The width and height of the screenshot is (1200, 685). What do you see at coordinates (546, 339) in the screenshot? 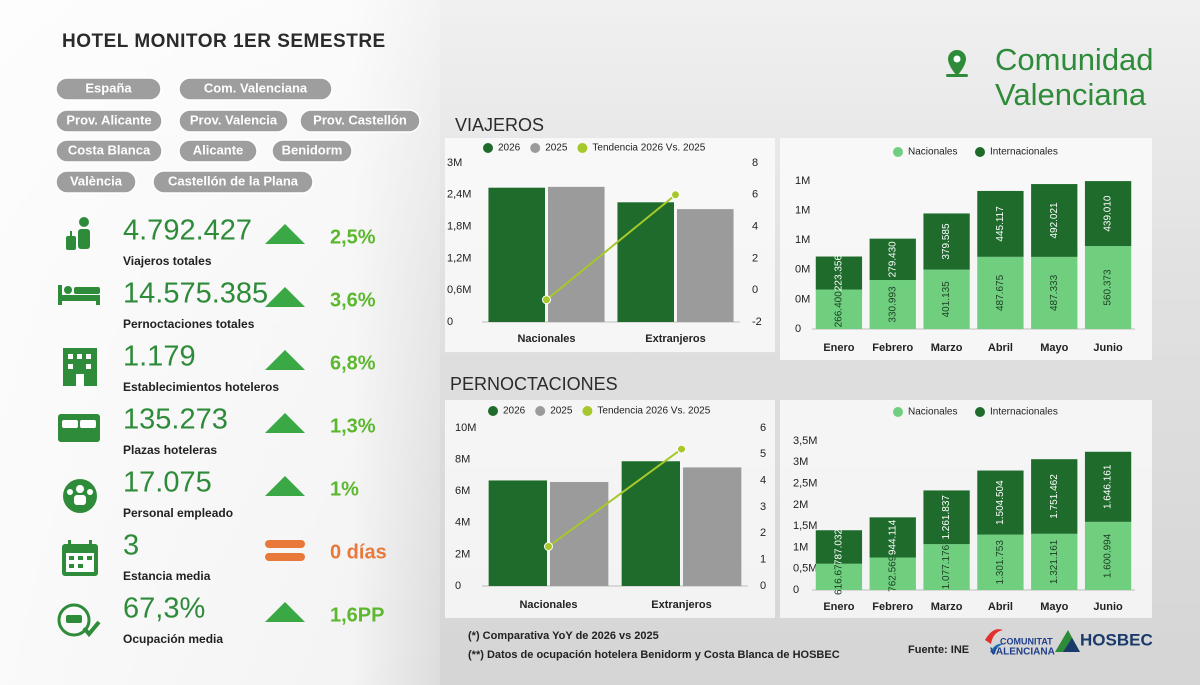
I see `x-tick-label: Nacionales` at bounding box center [546, 339].